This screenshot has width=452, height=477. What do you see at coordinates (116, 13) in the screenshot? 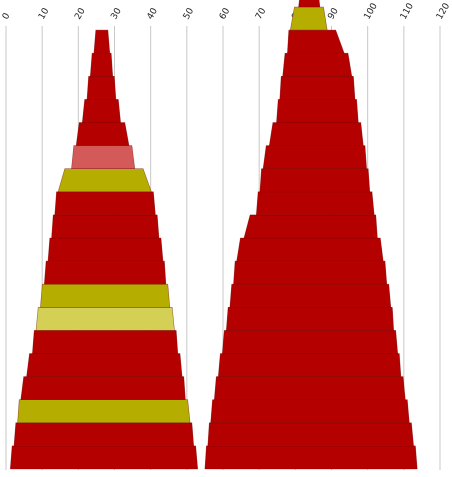
I see `x-tick-label: 30` at bounding box center [116, 13].